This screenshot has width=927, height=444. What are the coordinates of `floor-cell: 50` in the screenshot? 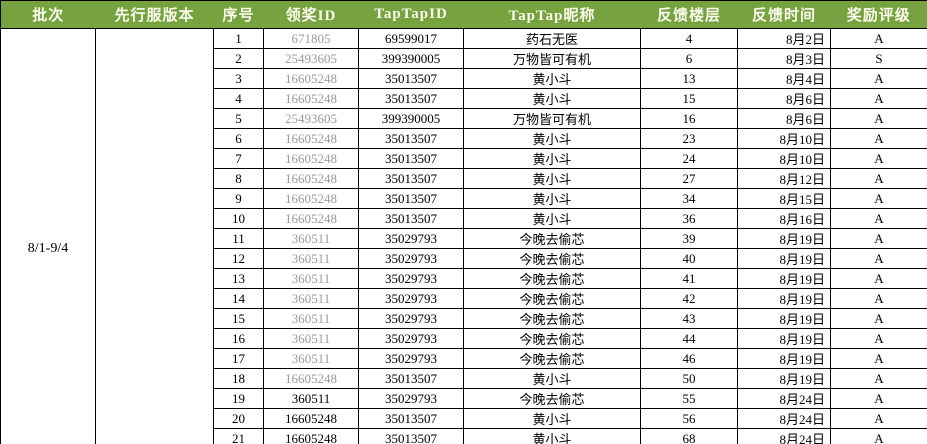 It's located at (689, 378).